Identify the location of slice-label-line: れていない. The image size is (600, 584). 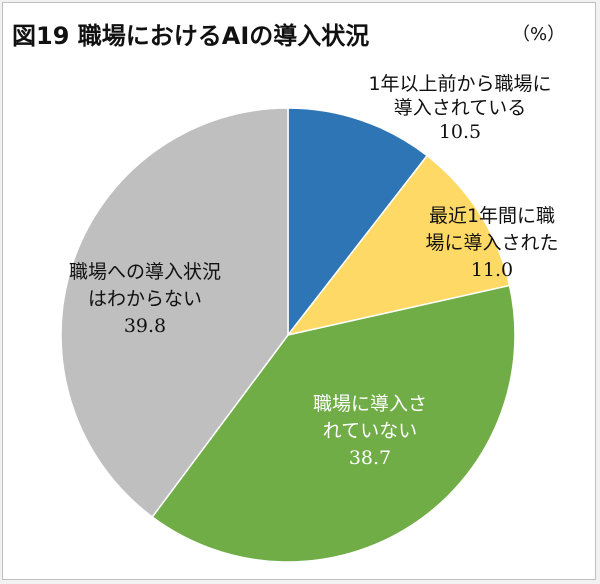
(370, 431).